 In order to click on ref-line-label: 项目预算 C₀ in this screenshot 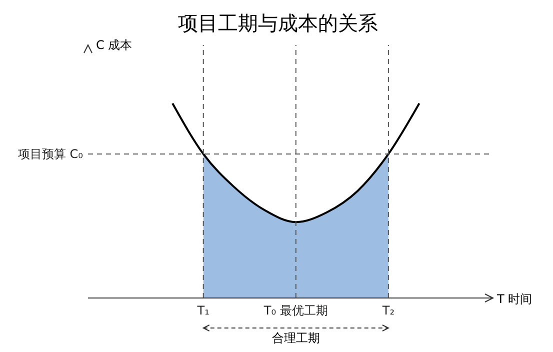, I will do `click(51, 154)`.